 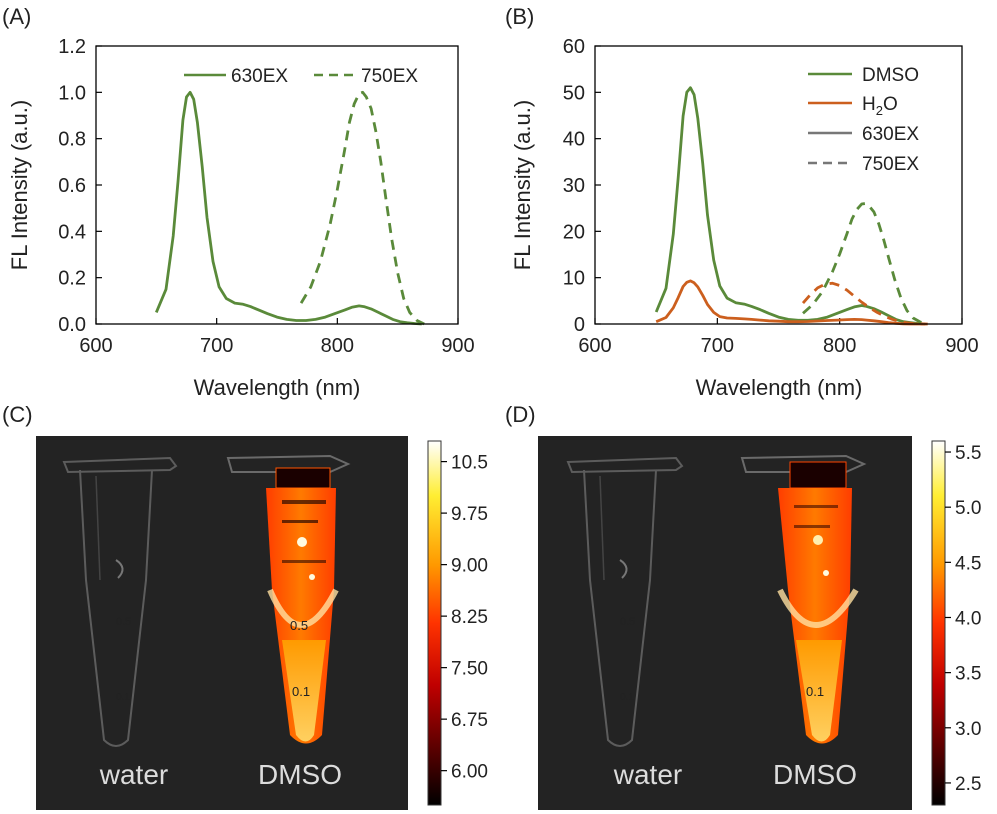 What do you see at coordinates (72, 47) in the screenshot?
I see `chart-a-y-tick-label: 1.2` at bounding box center [72, 47].